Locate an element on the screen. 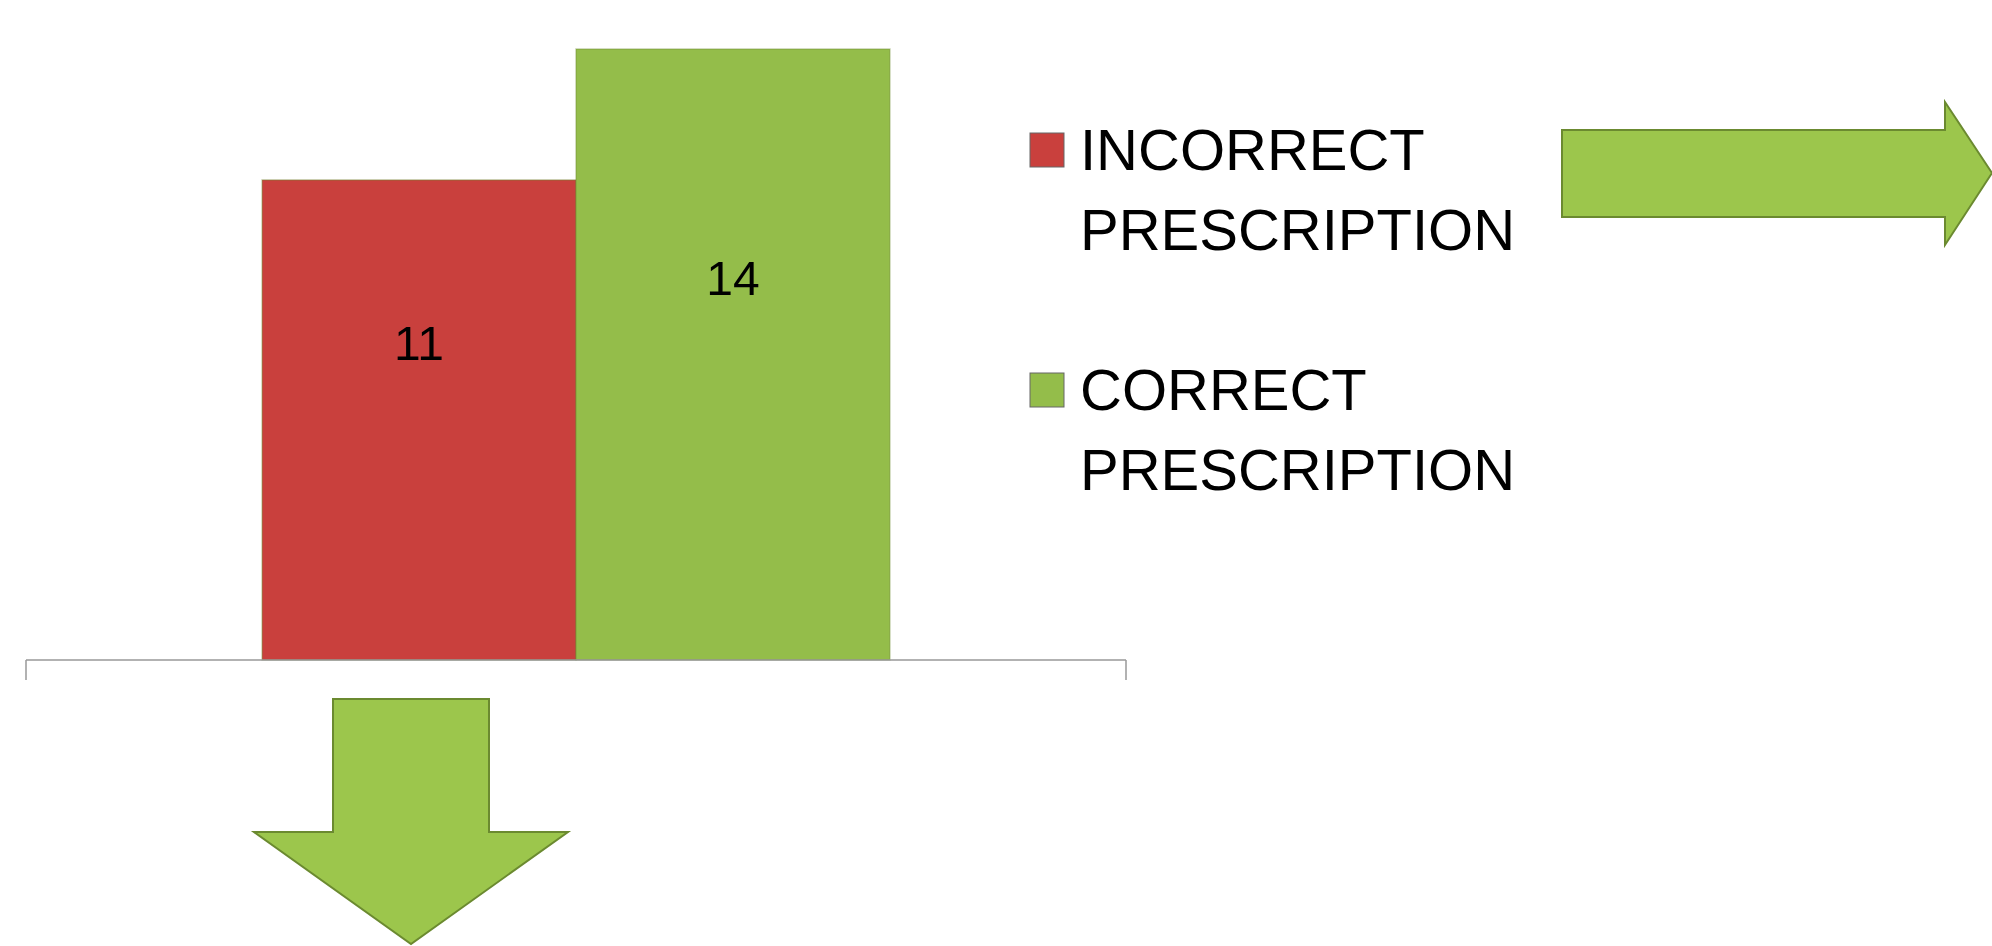 The width and height of the screenshot is (1992, 946). data-label: 14 is located at coordinates (733, 278).